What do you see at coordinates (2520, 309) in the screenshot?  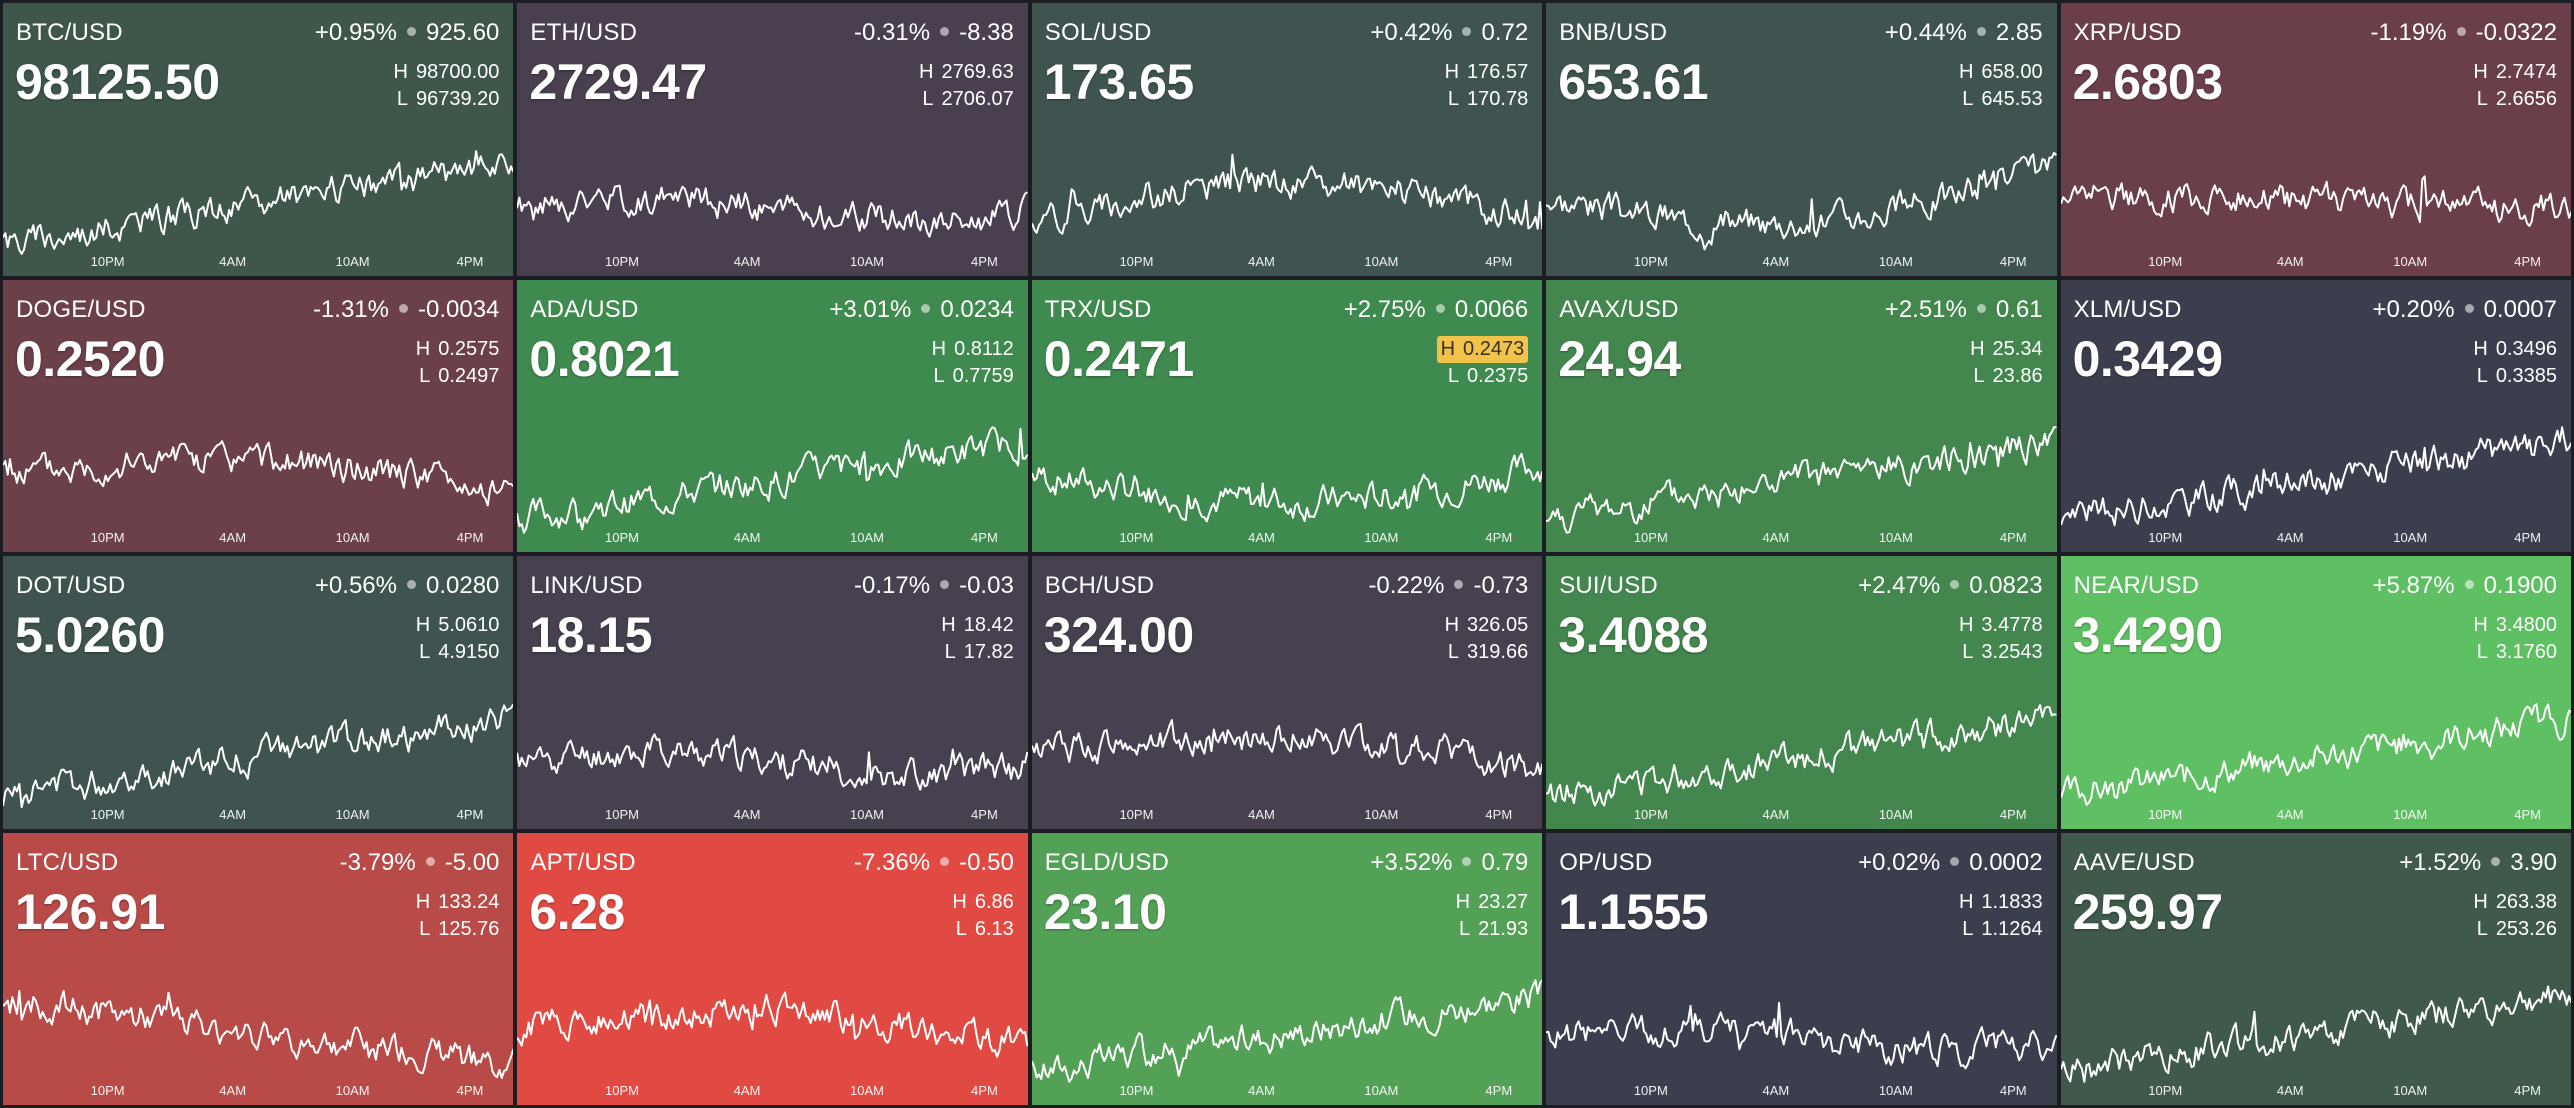 I see `change-absolute: 0.0007` at bounding box center [2520, 309].